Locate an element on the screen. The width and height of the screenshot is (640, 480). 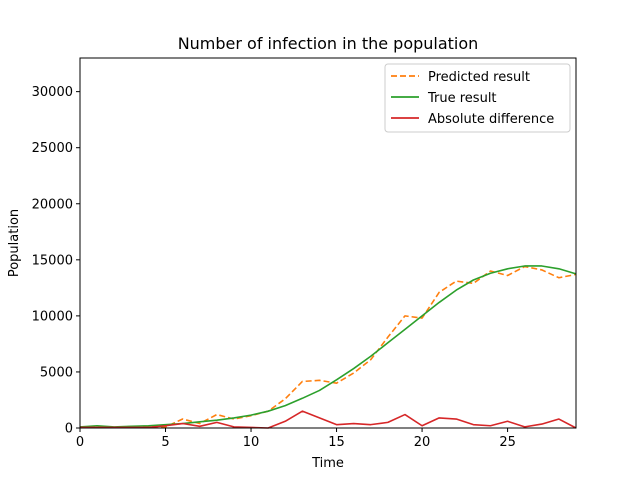
y-axis: 0 5000 10000 15000 20000 25000 30000 is located at coordinates (56, 261).